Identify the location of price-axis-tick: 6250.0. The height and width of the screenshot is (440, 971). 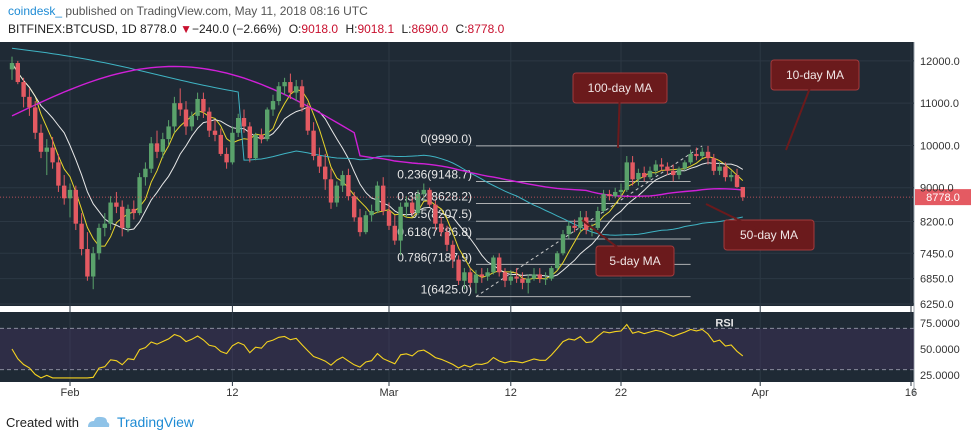
(937, 305).